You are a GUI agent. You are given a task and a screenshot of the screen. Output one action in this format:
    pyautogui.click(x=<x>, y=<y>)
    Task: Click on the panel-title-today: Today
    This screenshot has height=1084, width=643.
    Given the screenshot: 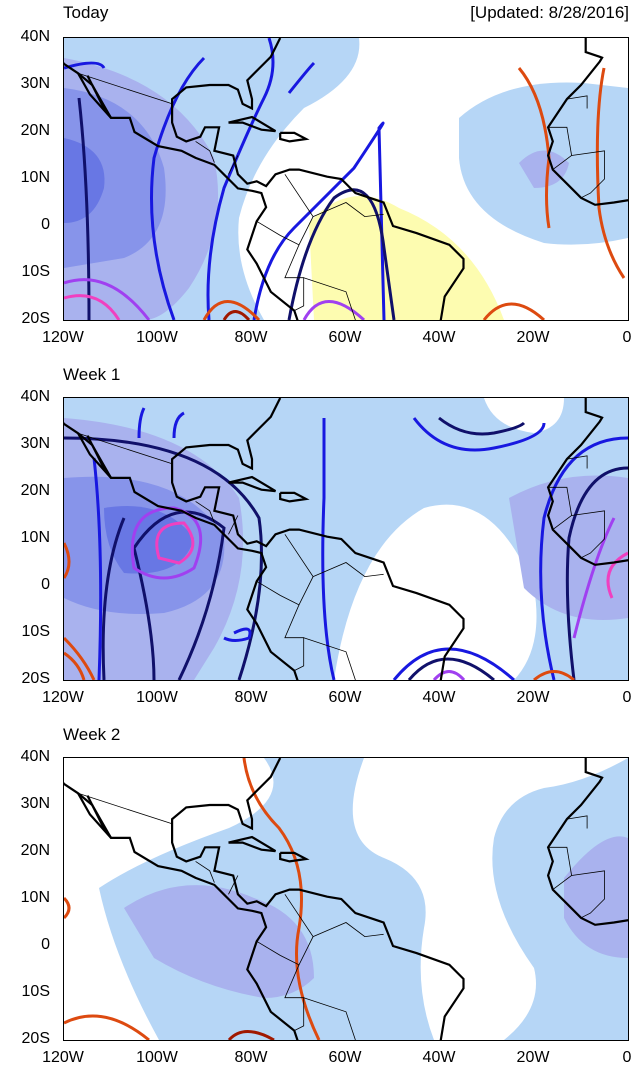 What is the action you would take?
    pyautogui.click(x=86, y=12)
    